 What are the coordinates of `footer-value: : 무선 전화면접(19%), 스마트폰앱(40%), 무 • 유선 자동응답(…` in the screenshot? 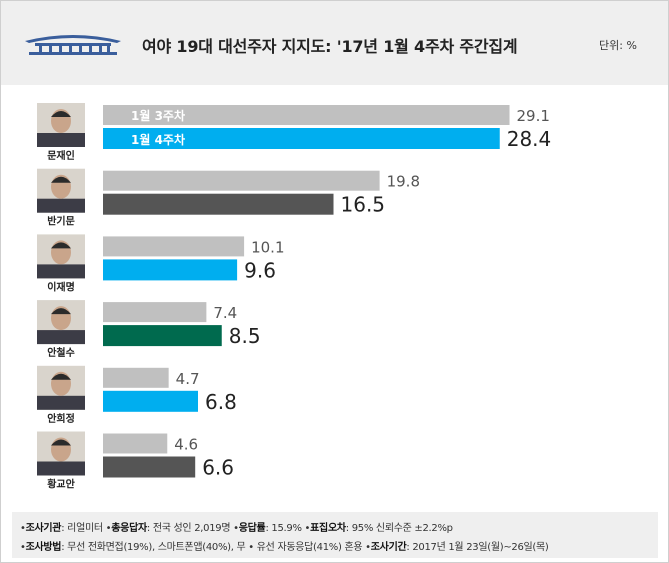 It's located at (212, 547).